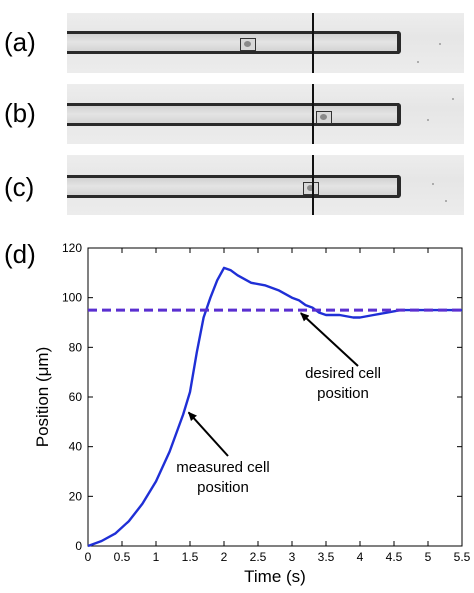 The height and width of the screenshot is (593, 474). I want to click on x-tick-label: 2, so click(224, 557).